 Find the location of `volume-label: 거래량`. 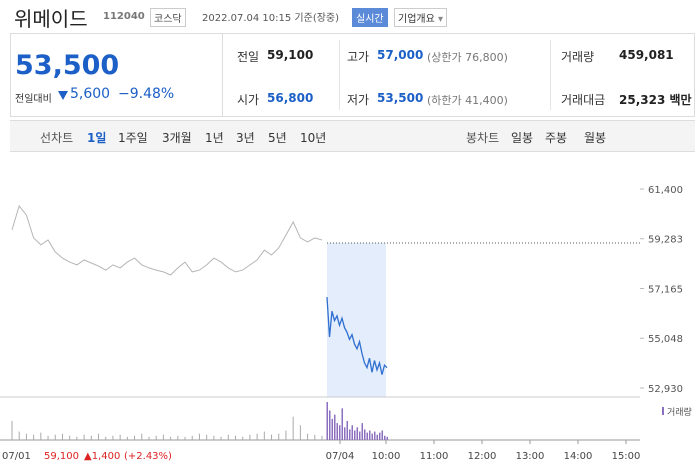

volume-label: 거래량 is located at coordinates (679, 412).